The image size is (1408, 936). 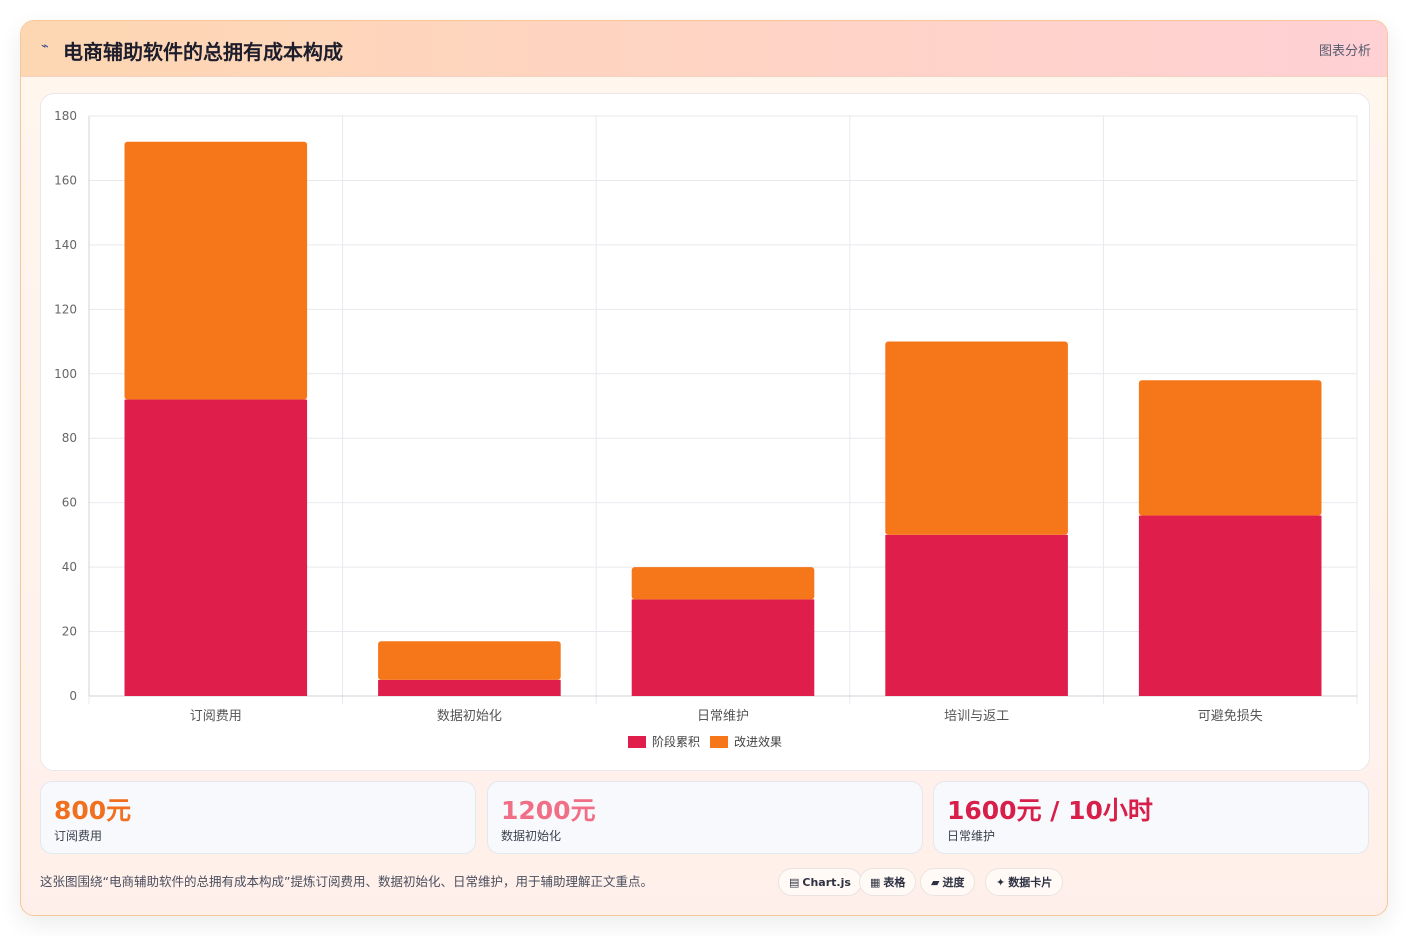 What do you see at coordinates (794, 882) in the screenshot?
I see `chart-icon: ▤` at bounding box center [794, 882].